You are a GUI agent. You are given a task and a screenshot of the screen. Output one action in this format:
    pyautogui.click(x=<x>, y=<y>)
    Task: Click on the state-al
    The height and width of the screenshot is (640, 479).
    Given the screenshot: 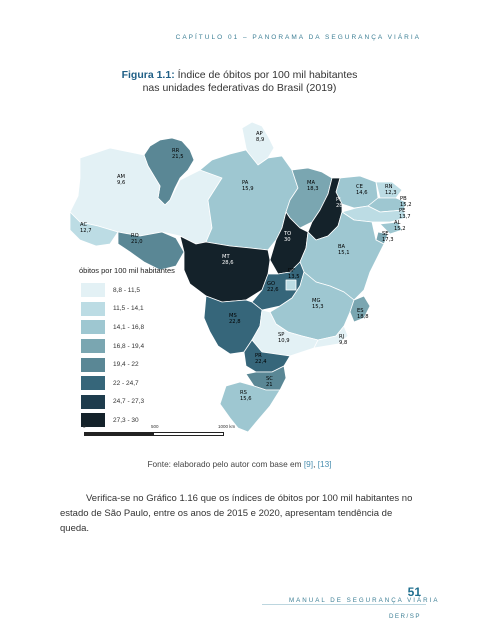 What is the action you would take?
    pyautogui.click(x=391, y=228)
    